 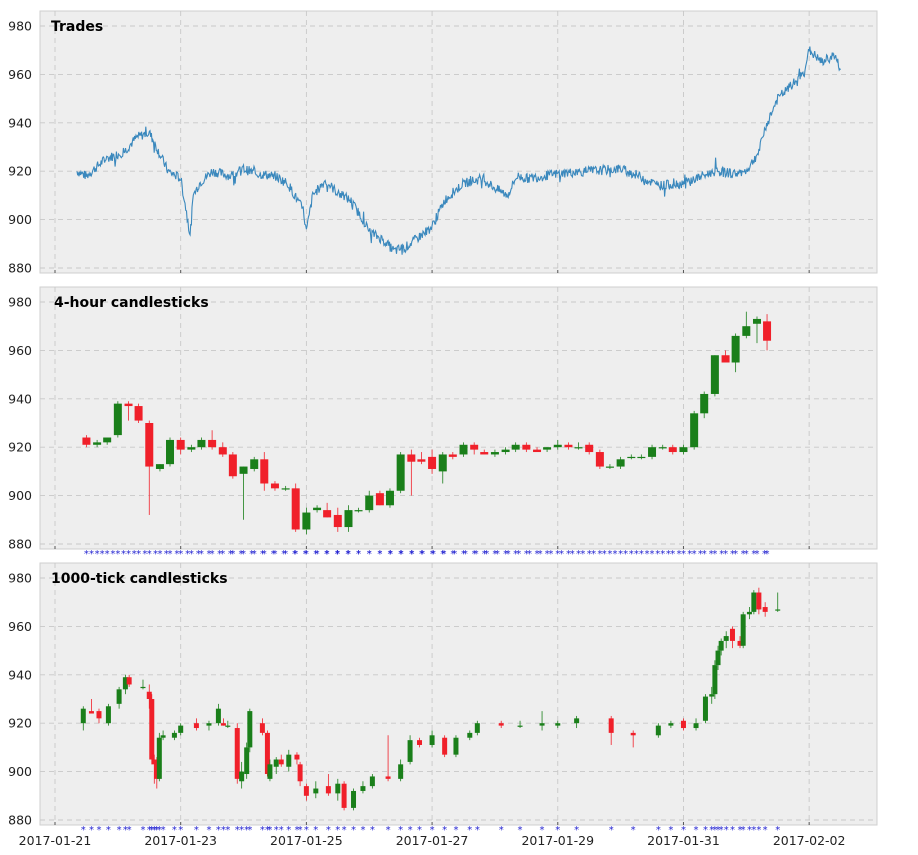 What do you see at coordinates (20, 495) in the screenshot?
I see `y-tick-label: 900` at bounding box center [20, 495].